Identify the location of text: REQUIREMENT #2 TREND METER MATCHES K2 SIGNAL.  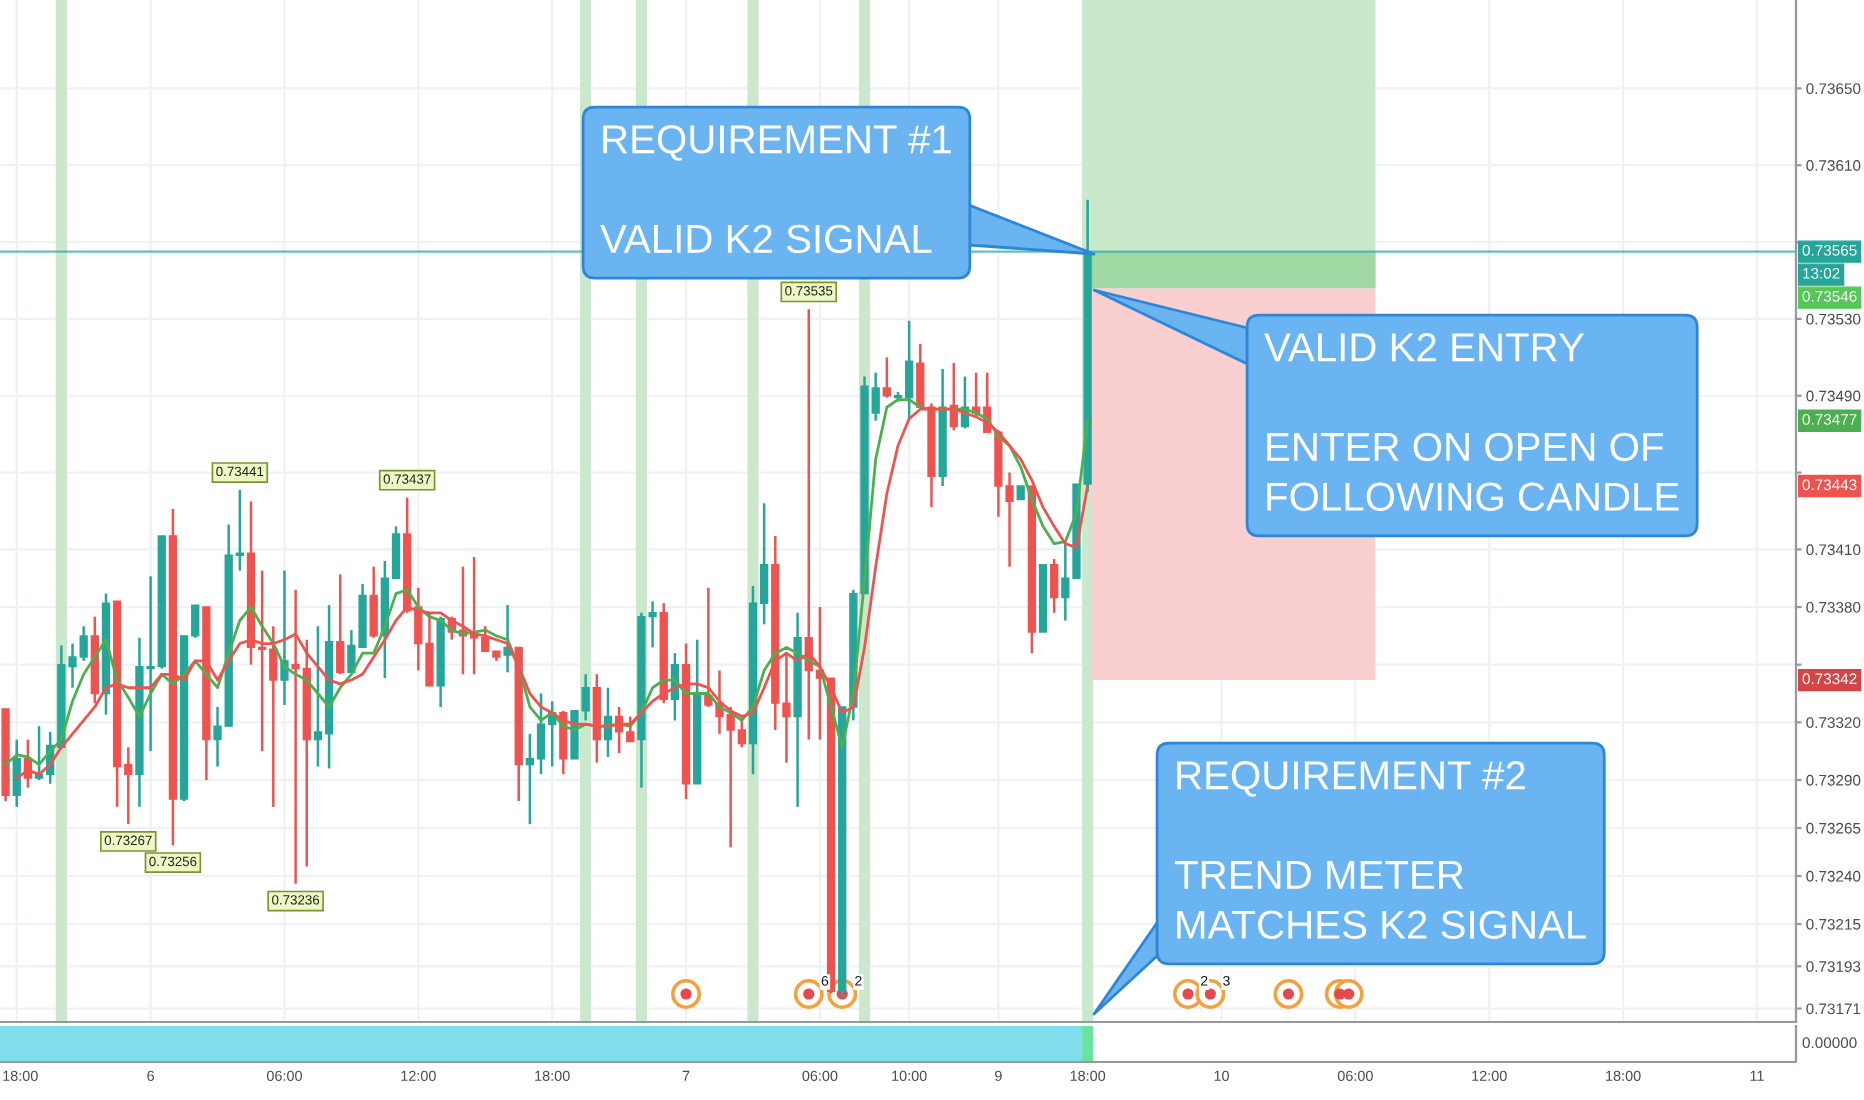
(1380, 850).